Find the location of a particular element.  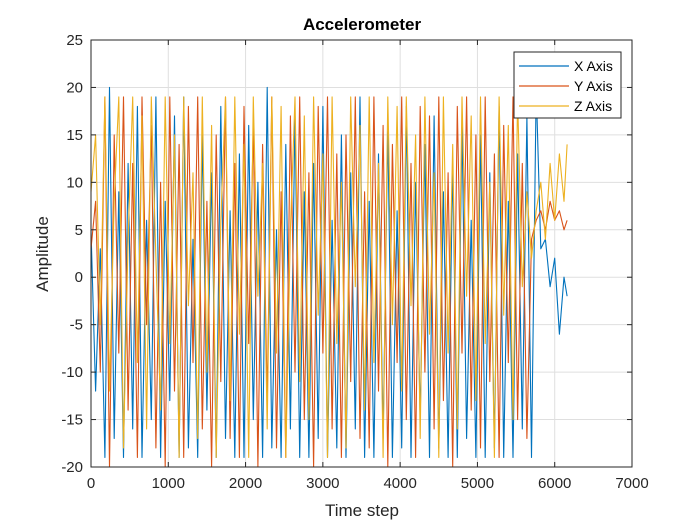

x-tick-label: 4000 is located at coordinates (399, 483).